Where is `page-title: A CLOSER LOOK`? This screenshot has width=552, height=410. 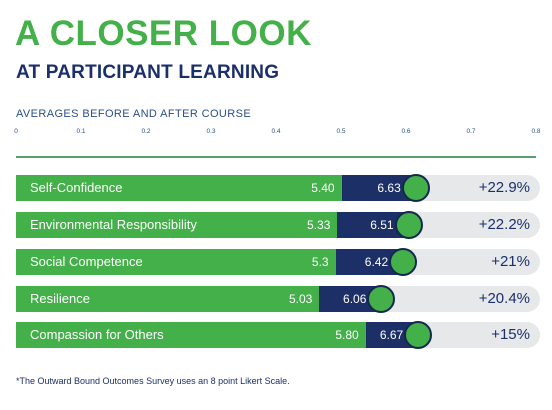
page-title: A CLOSER LOOK is located at coordinates (163, 33).